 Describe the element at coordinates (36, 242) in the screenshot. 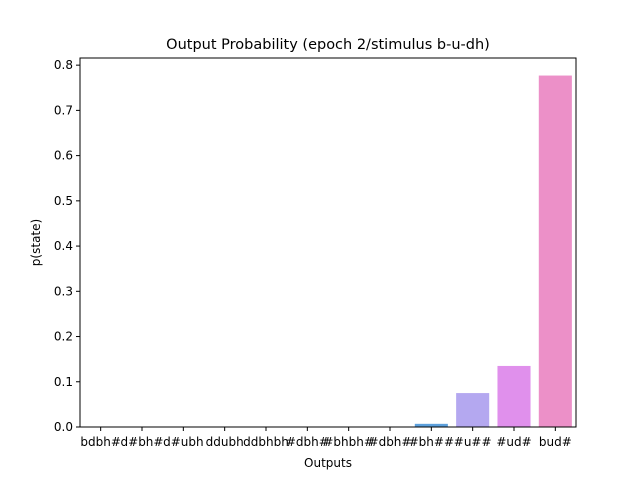

I see `y-axis-label: p(state)` at that location.